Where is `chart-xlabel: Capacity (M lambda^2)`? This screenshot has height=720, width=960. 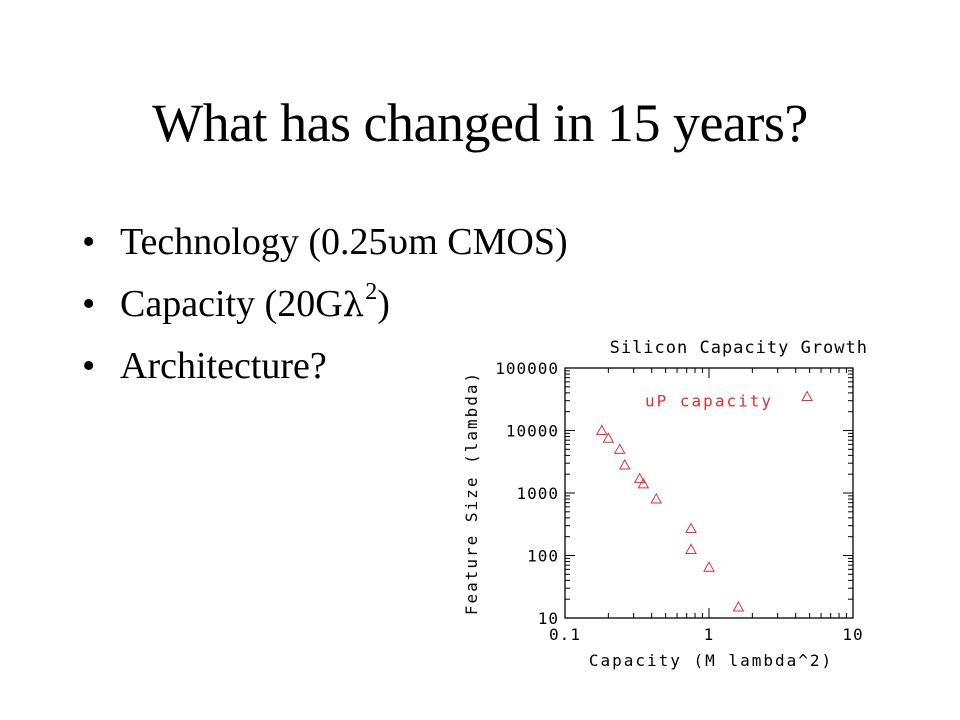 chart-xlabel: Capacity (M lambda^2) is located at coordinates (711, 660).